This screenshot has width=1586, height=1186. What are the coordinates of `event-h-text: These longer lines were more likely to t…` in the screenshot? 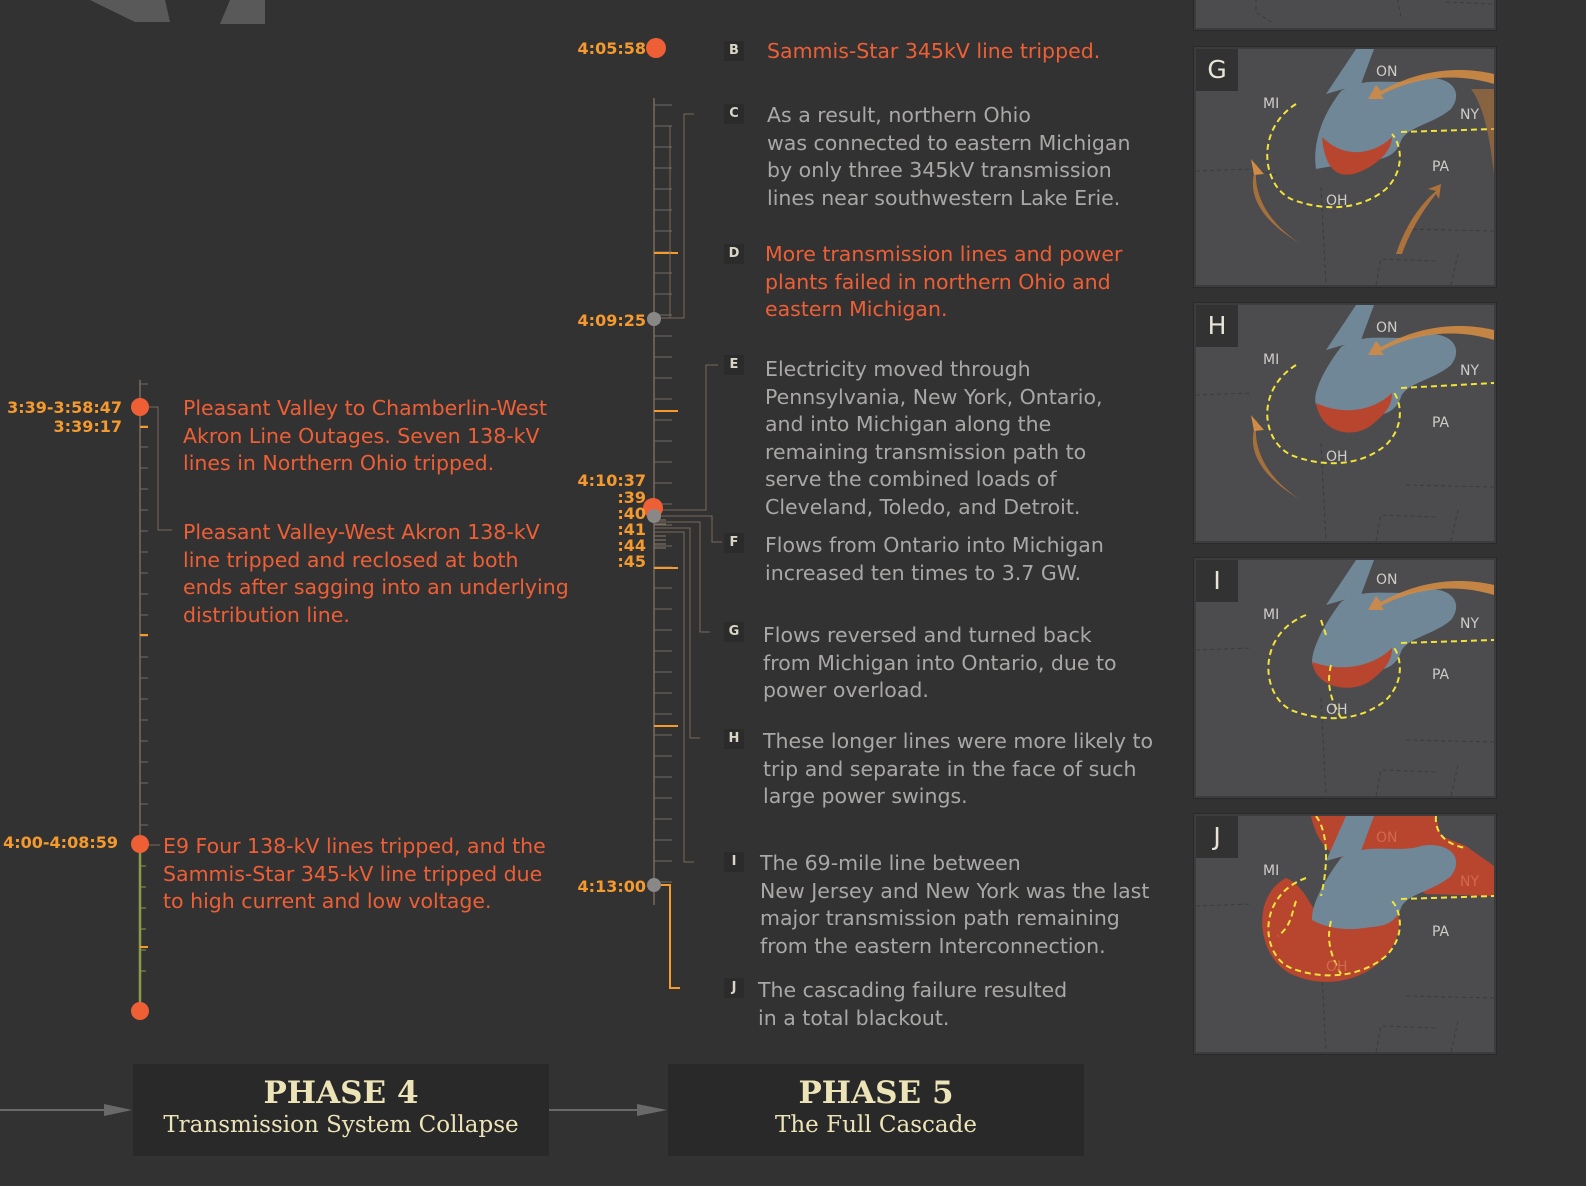 It's located at (958, 768).